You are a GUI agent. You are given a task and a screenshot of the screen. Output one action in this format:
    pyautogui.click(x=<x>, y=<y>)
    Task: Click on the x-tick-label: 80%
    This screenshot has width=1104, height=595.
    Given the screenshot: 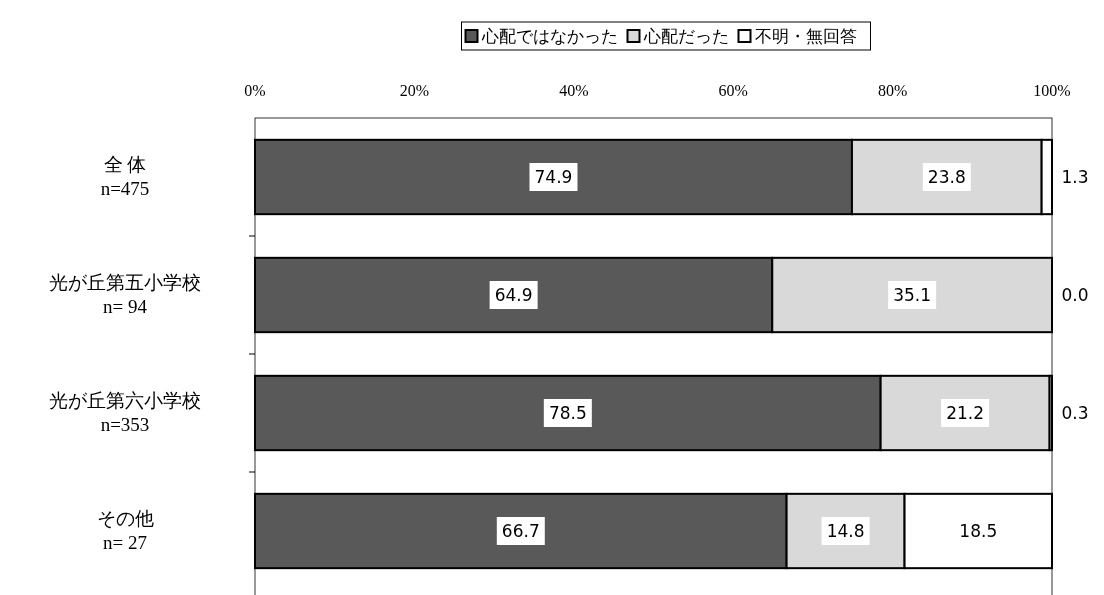 What is the action you would take?
    pyautogui.click(x=892, y=90)
    